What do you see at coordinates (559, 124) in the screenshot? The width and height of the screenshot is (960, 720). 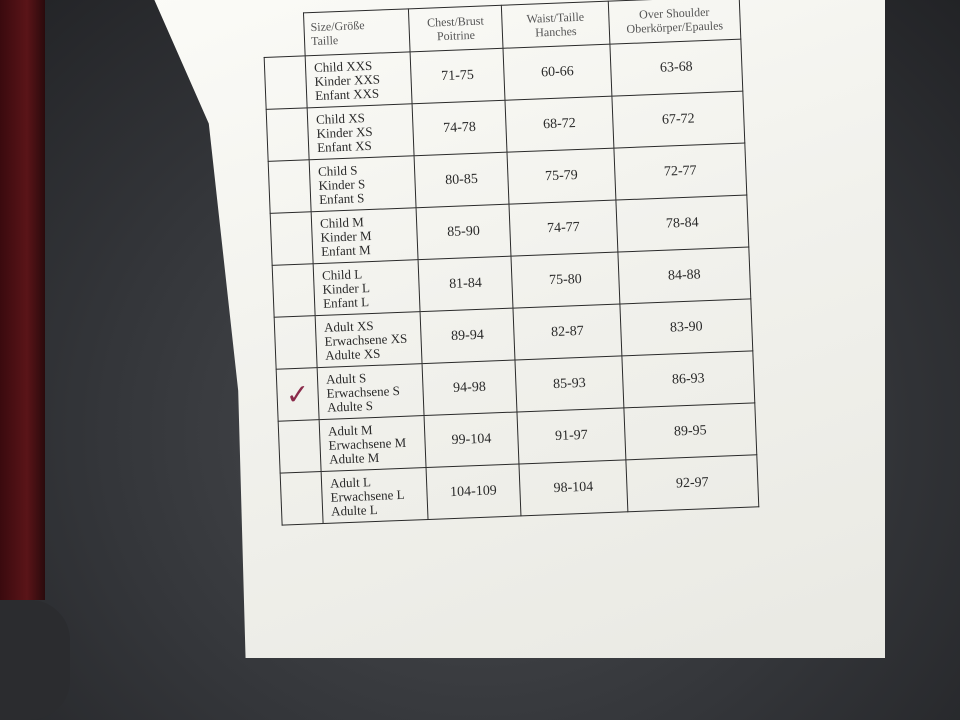 I see `waist-cell: 68-72` at bounding box center [559, 124].